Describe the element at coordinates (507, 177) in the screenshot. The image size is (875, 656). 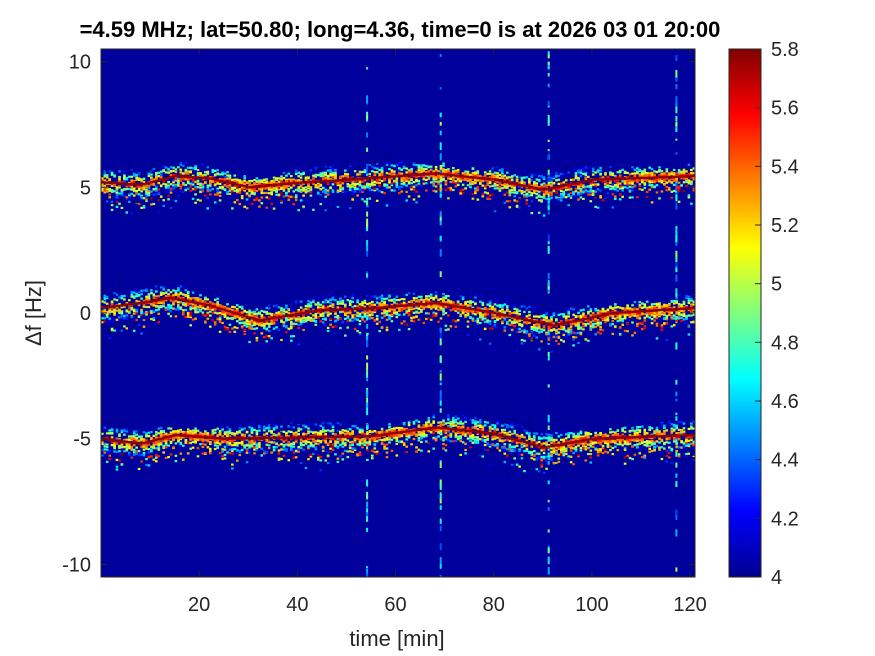
I see `trace-0-cell-1987` at that location.